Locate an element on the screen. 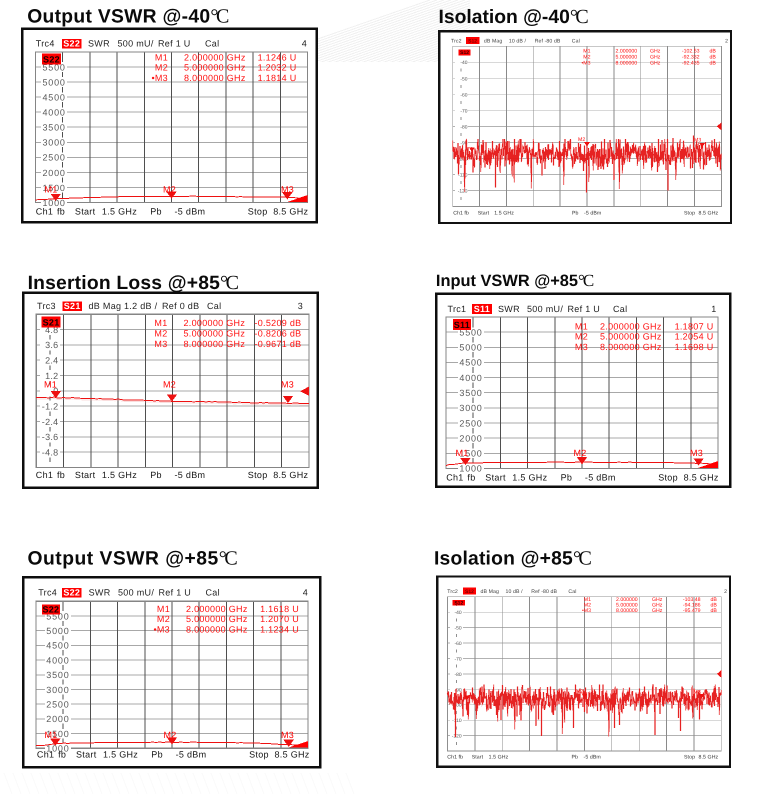 Image resolution: width=757 pixels, height=794 pixels. svg-text: -94.186 is located at coordinates (692, 606).